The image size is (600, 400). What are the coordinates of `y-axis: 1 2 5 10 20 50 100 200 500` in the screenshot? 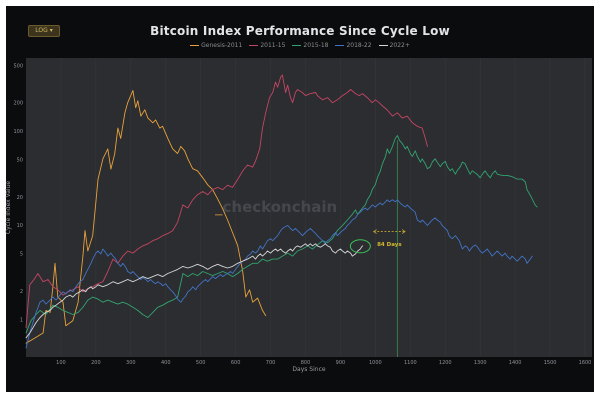 It's located at (18, 193).